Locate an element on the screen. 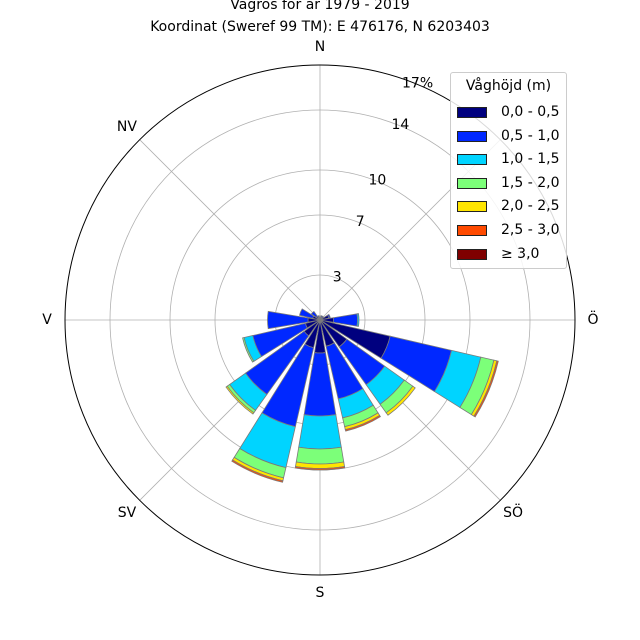 The height and width of the screenshot is (640, 640). wedge-202.5-5 is located at coordinates (257, 471).